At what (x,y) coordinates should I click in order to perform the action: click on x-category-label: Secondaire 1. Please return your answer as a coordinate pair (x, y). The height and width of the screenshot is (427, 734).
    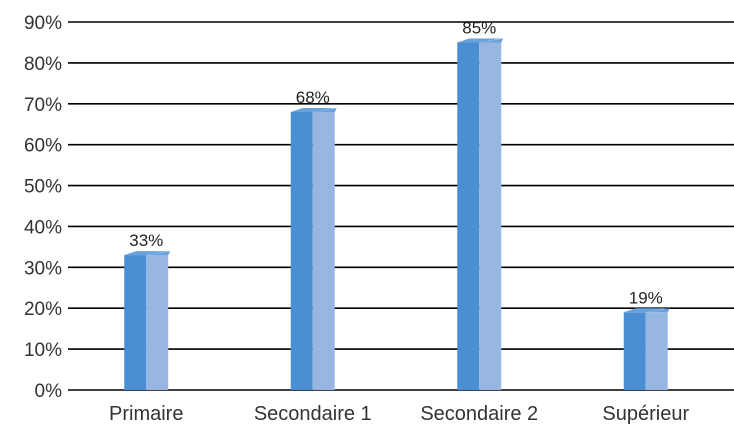
    Looking at the image, I should click on (313, 414).